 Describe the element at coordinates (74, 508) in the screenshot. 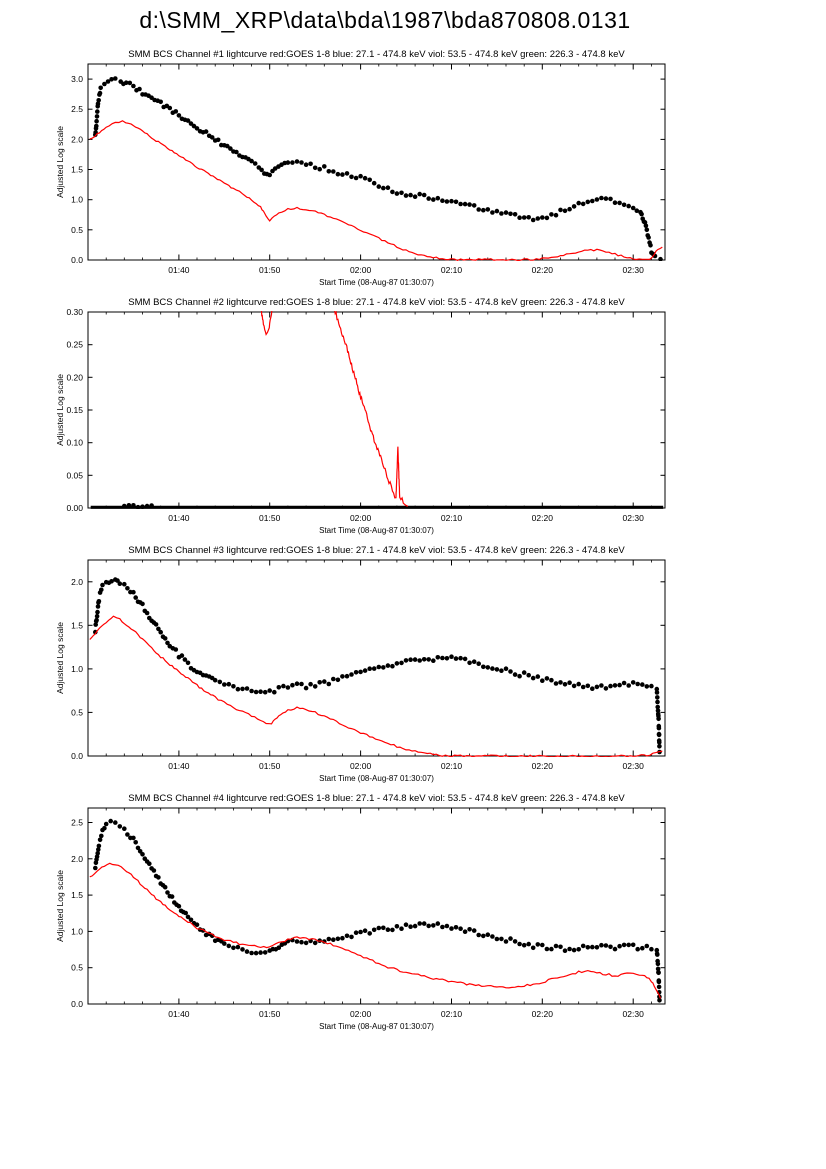

I see `y-tick-label: 0.00` at that location.